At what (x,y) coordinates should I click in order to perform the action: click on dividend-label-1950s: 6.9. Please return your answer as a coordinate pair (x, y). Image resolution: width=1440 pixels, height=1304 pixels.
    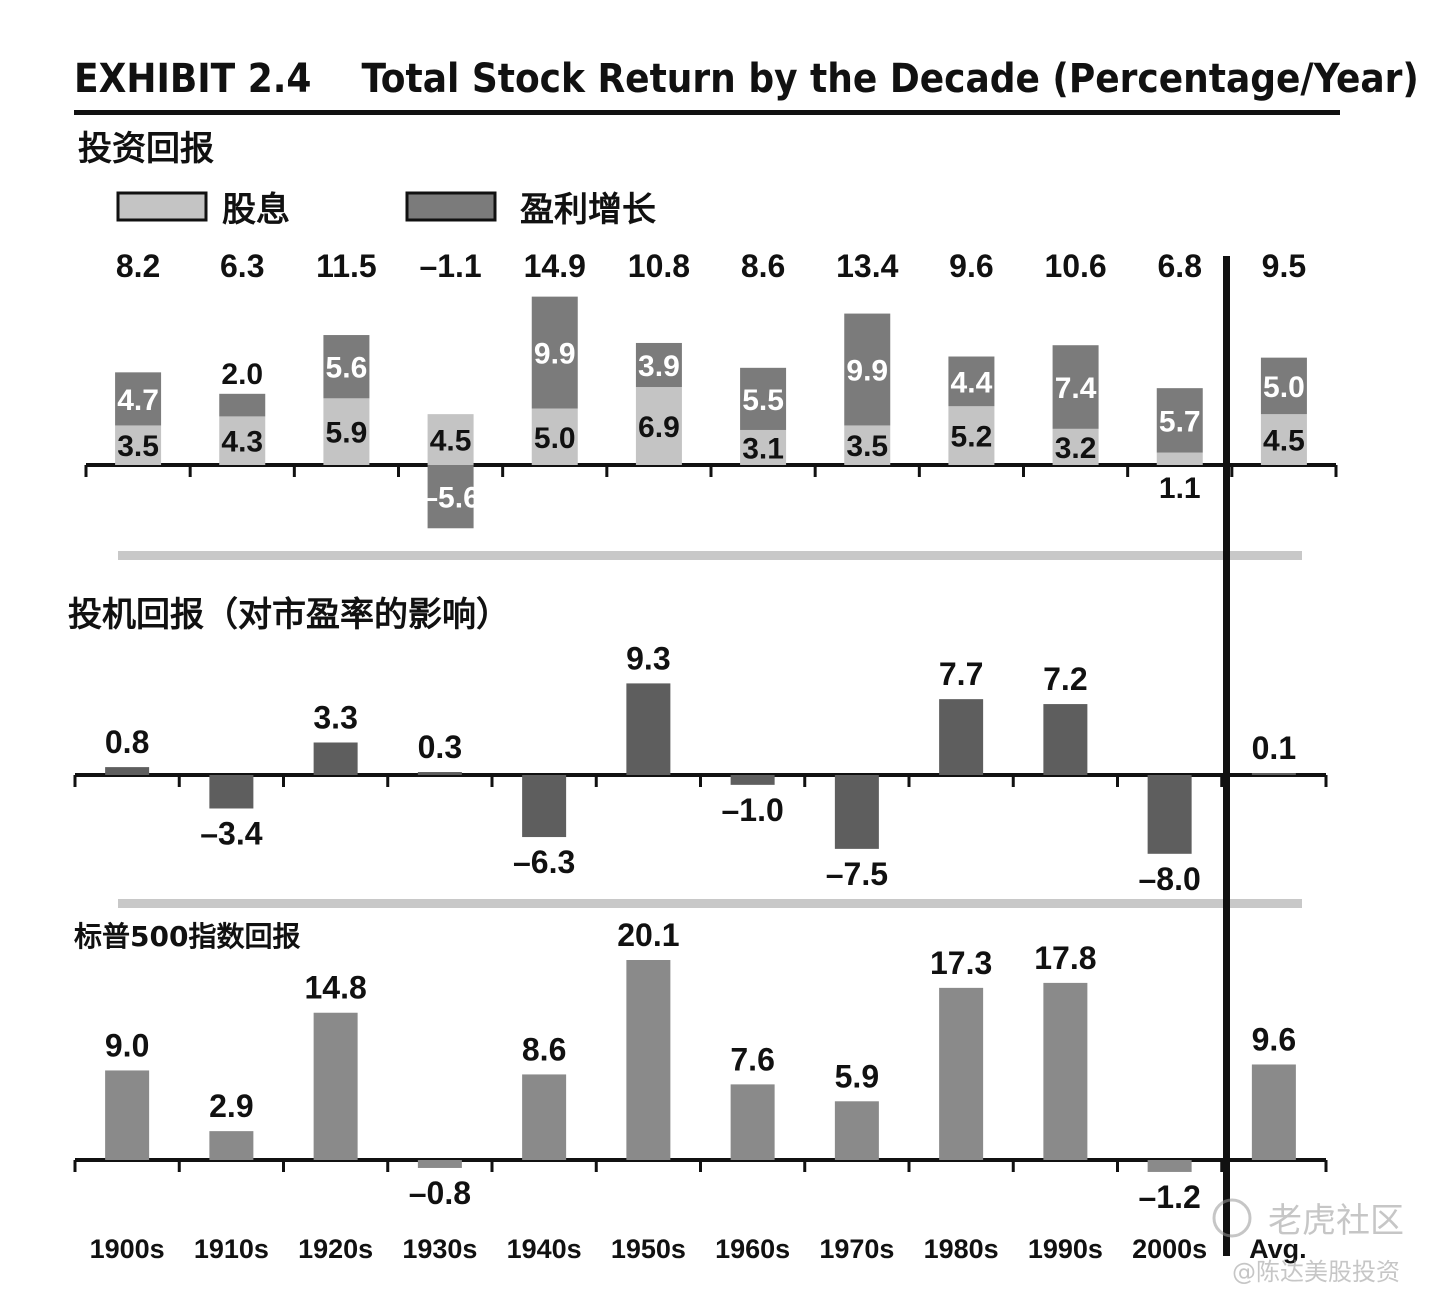
    Looking at the image, I should click on (659, 427).